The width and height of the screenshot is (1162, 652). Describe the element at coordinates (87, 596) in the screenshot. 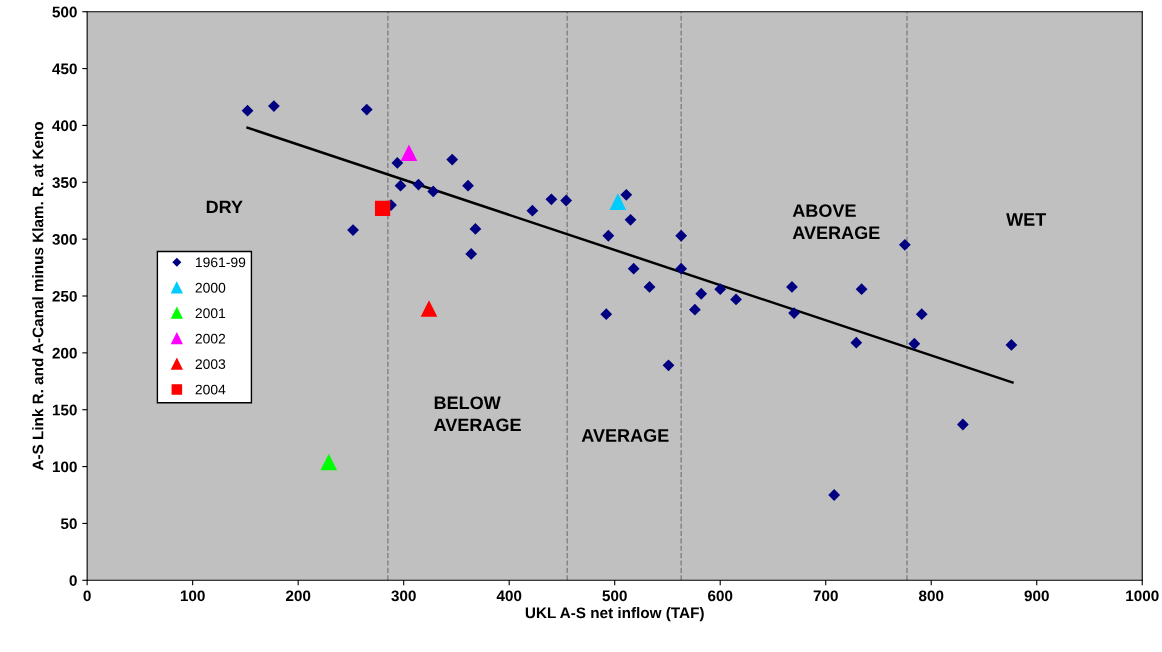

I see `x-tick-label: 0` at that location.